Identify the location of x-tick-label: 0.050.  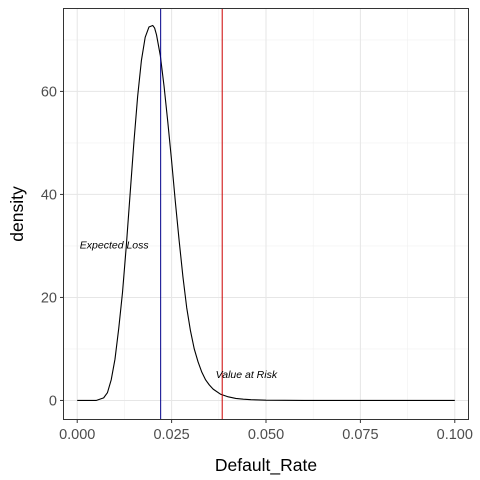
(266, 435).